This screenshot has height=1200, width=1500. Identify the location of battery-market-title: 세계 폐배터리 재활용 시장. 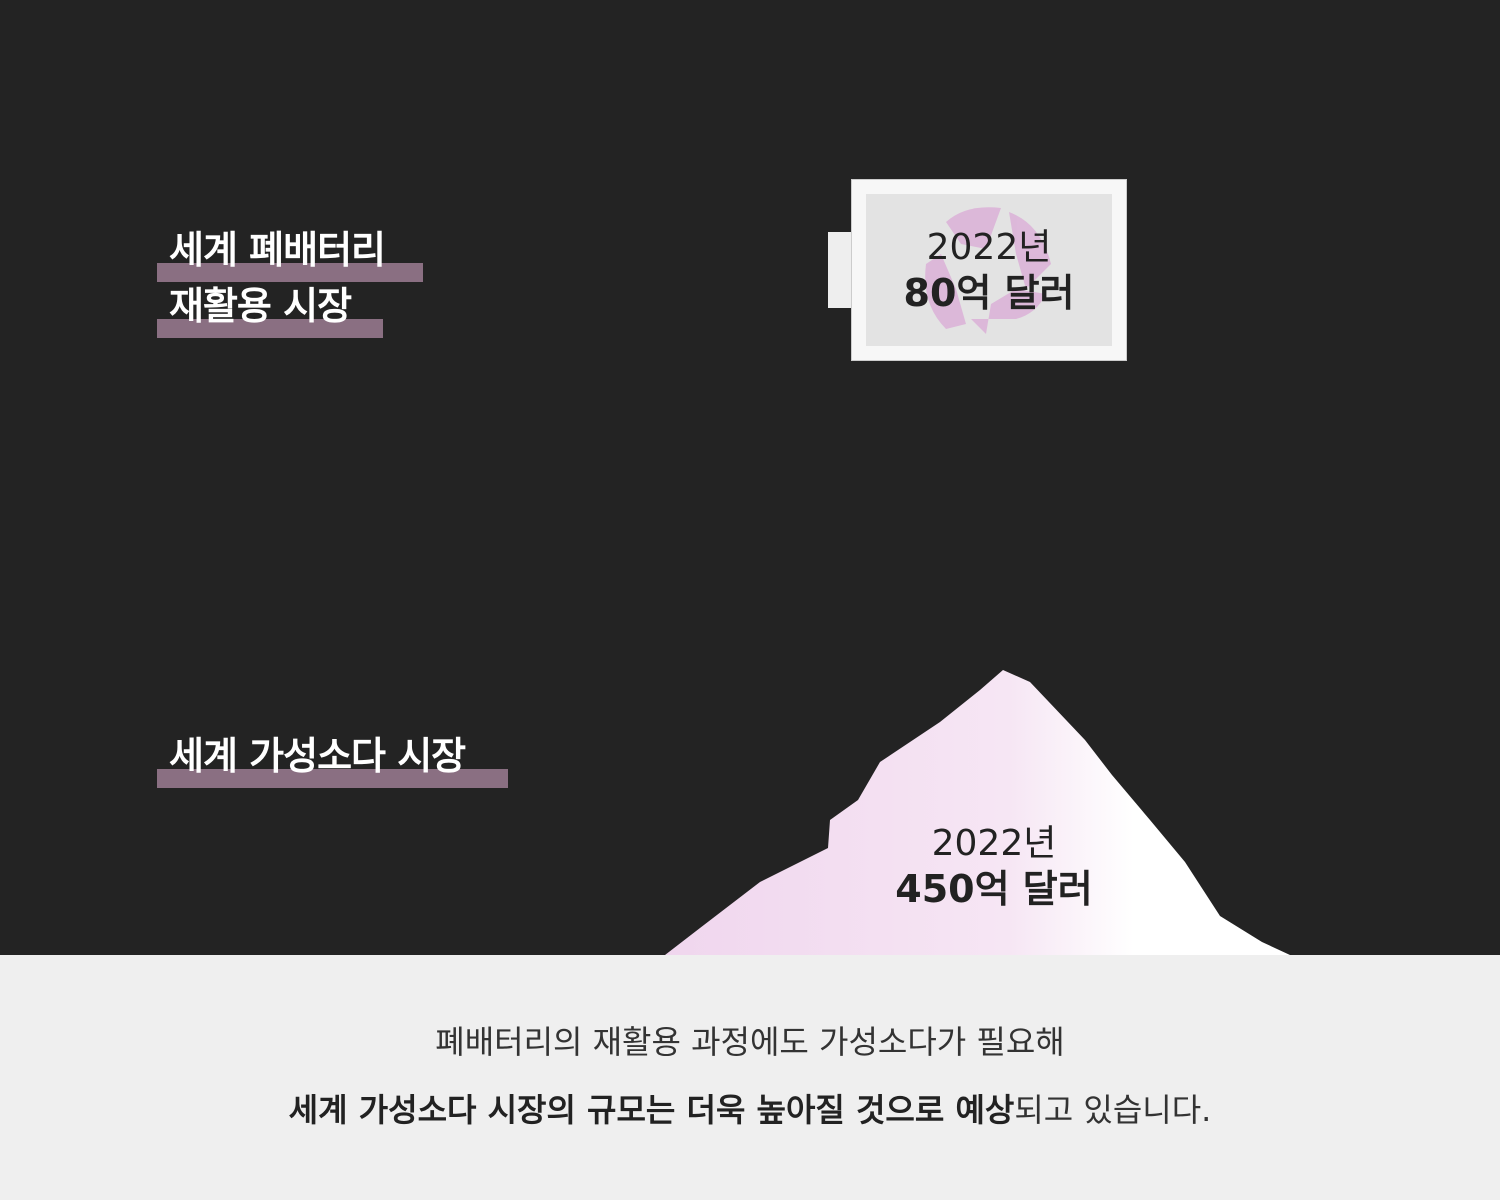
(290, 282).